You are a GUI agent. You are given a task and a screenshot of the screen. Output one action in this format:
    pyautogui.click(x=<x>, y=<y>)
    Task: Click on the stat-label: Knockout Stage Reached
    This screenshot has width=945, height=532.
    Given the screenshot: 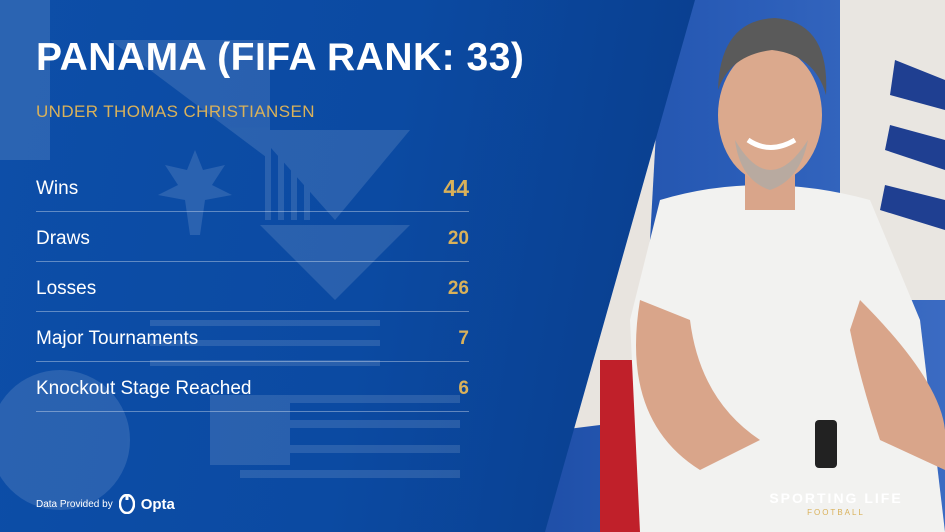 What is the action you would take?
    pyautogui.click(x=144, y=388)
    